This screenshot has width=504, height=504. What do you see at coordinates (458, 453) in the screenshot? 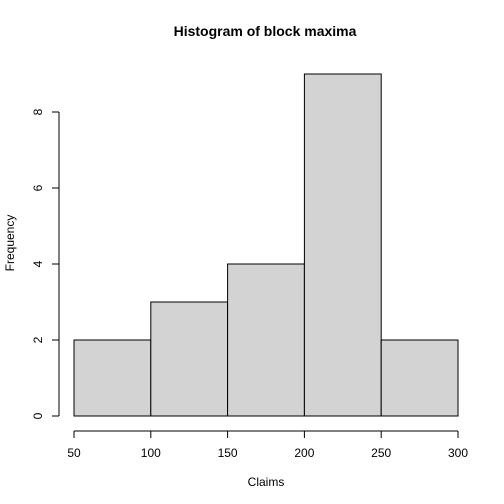
I see `x-tick-label: 300` at bounding box center [458, 453].